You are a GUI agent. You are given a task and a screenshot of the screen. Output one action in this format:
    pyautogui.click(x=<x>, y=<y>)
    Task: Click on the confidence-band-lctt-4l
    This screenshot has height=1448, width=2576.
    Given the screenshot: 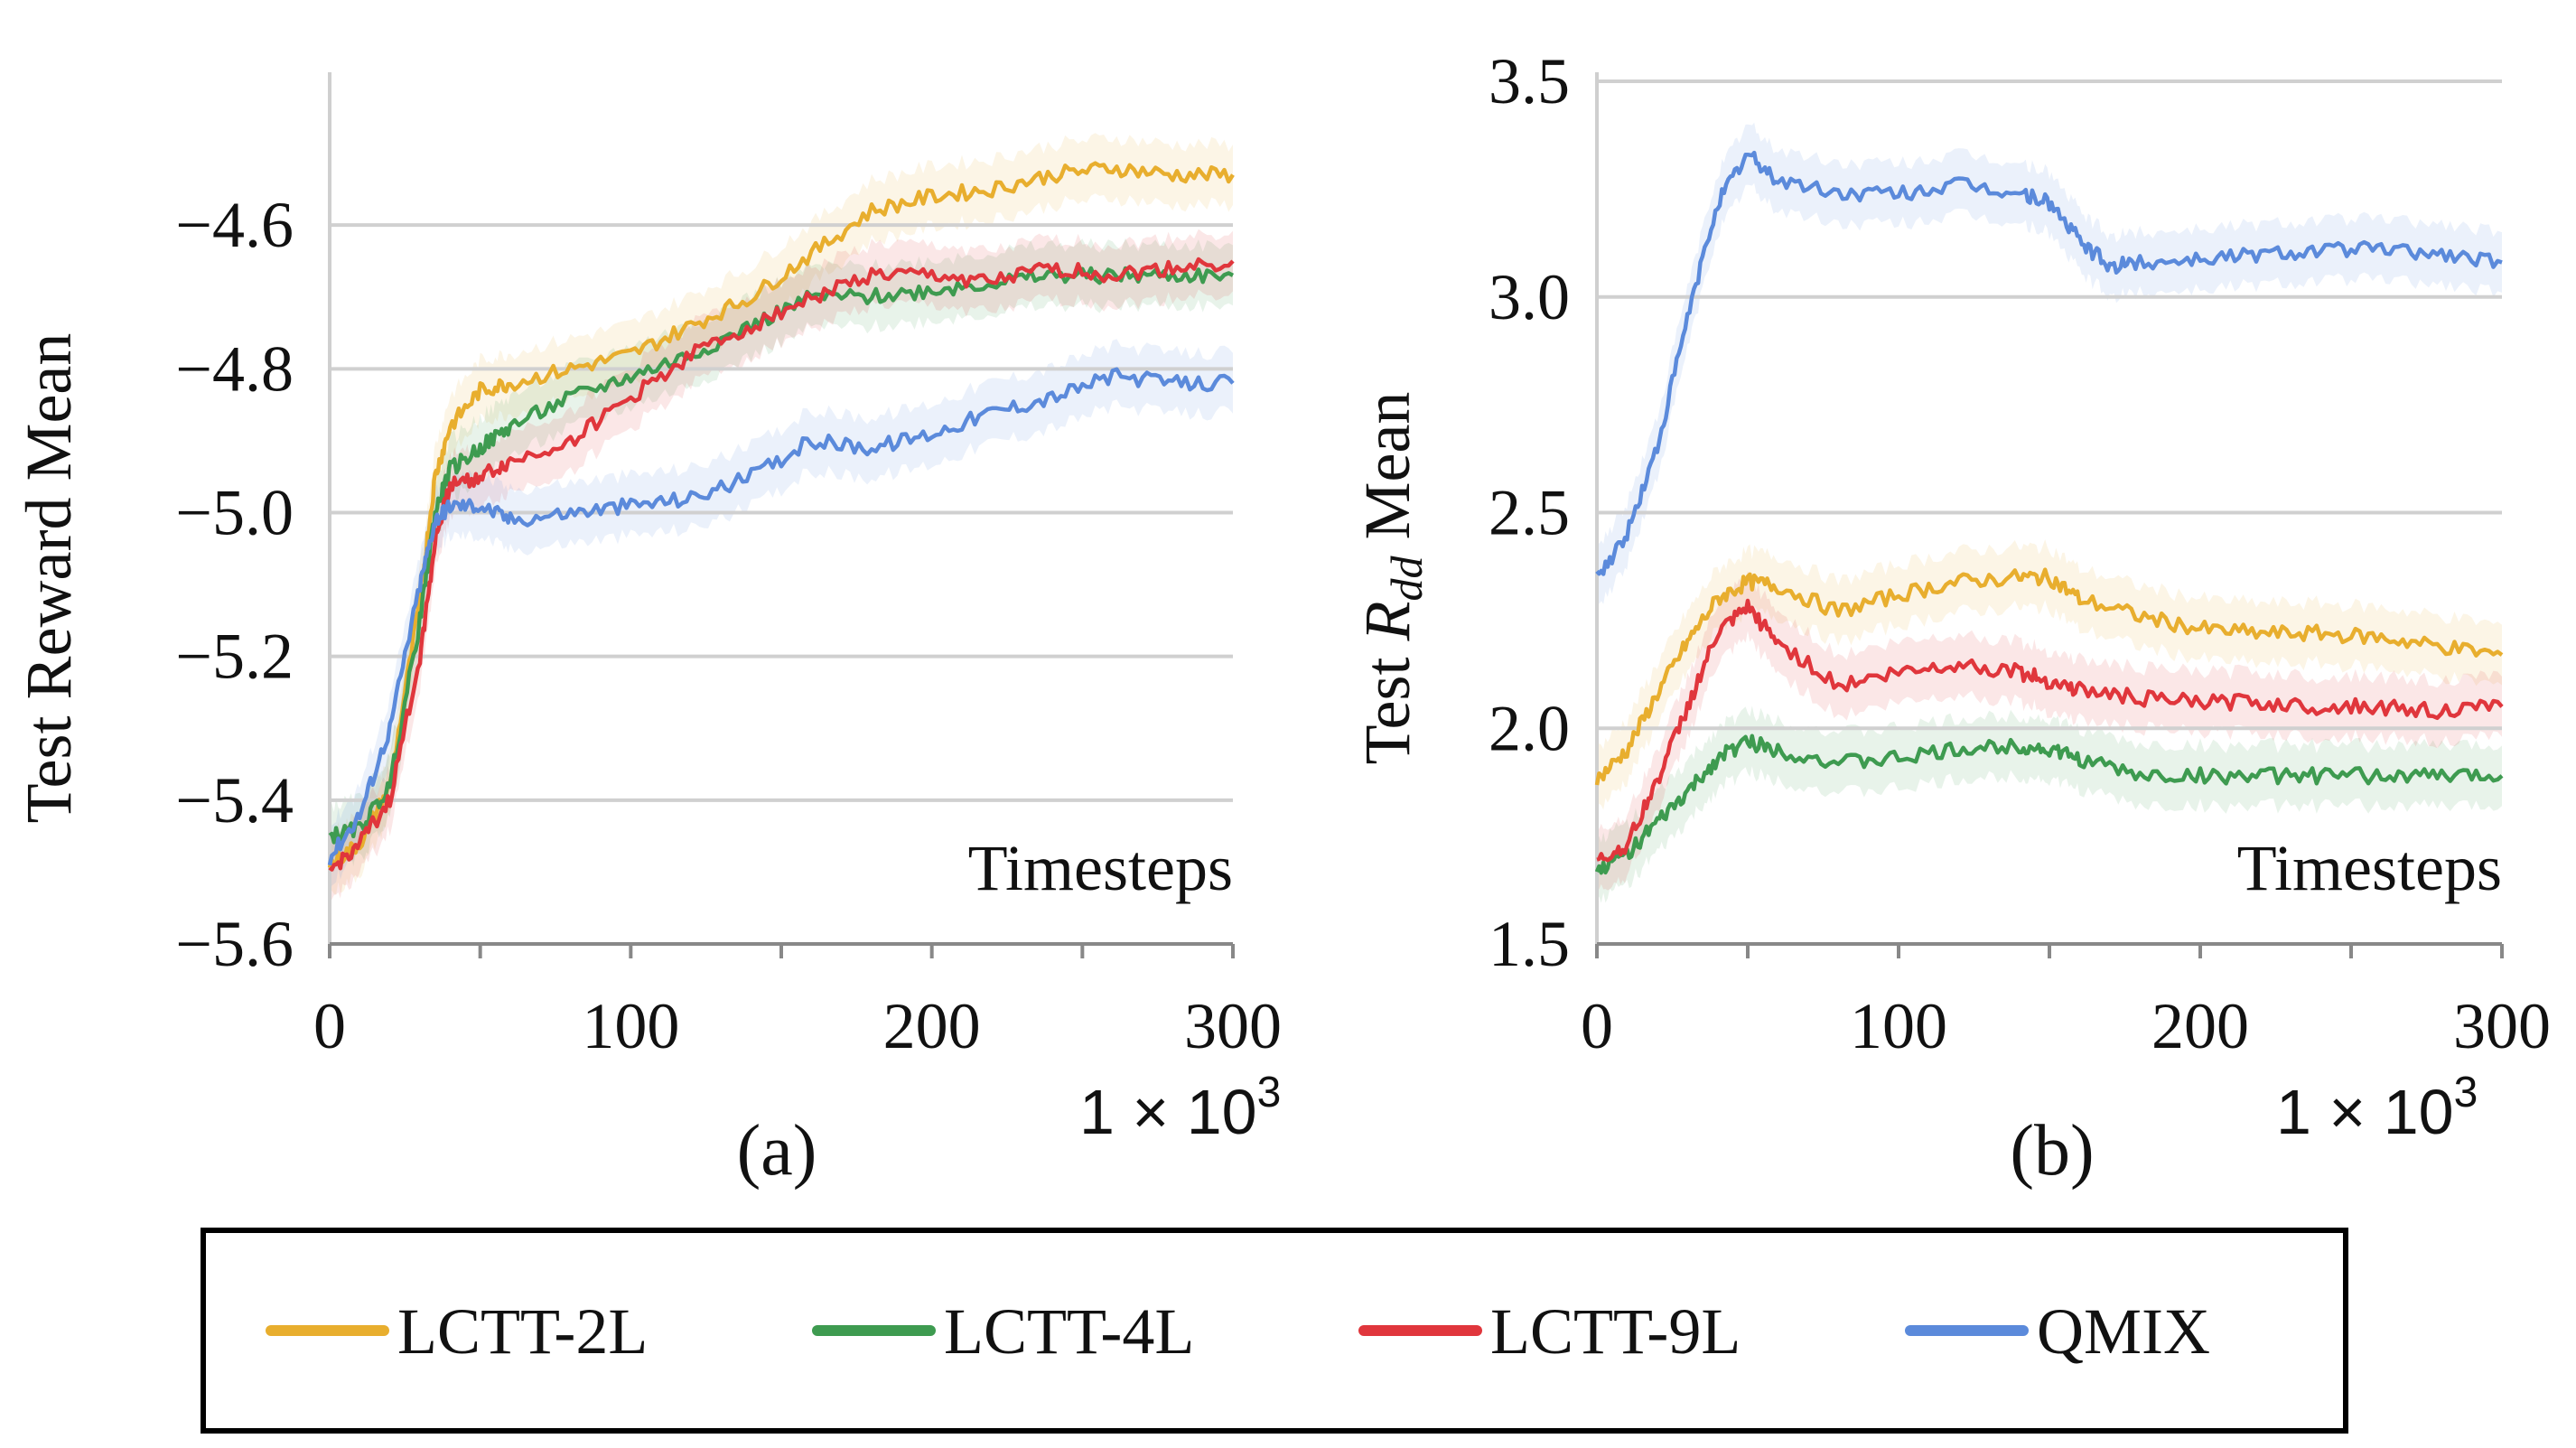 What is the action you would take?
    pyautogui.click(x=2049, y=804)
    